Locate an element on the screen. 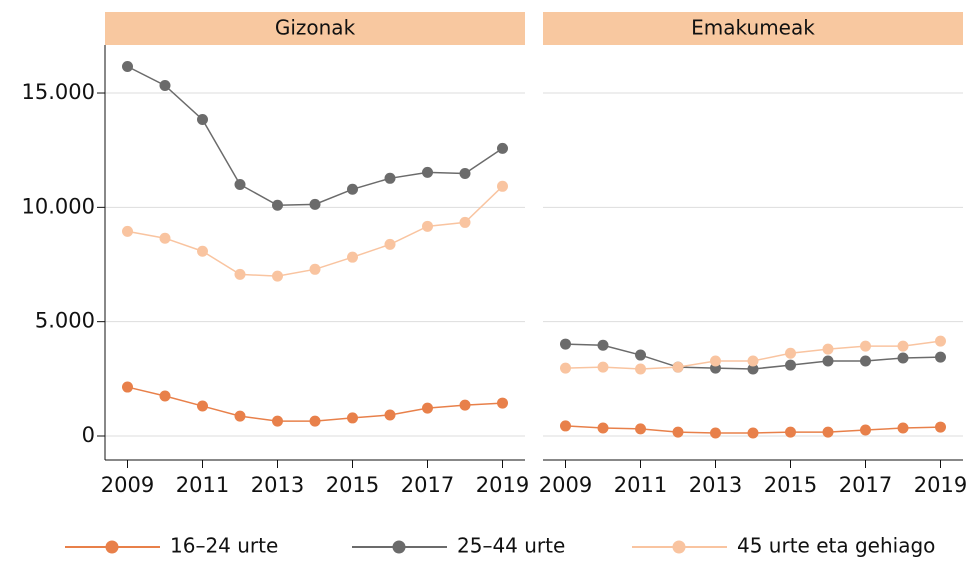 The image size is (970, 563). legend-label: 25–44 urte is located at coordinates (511, 546).